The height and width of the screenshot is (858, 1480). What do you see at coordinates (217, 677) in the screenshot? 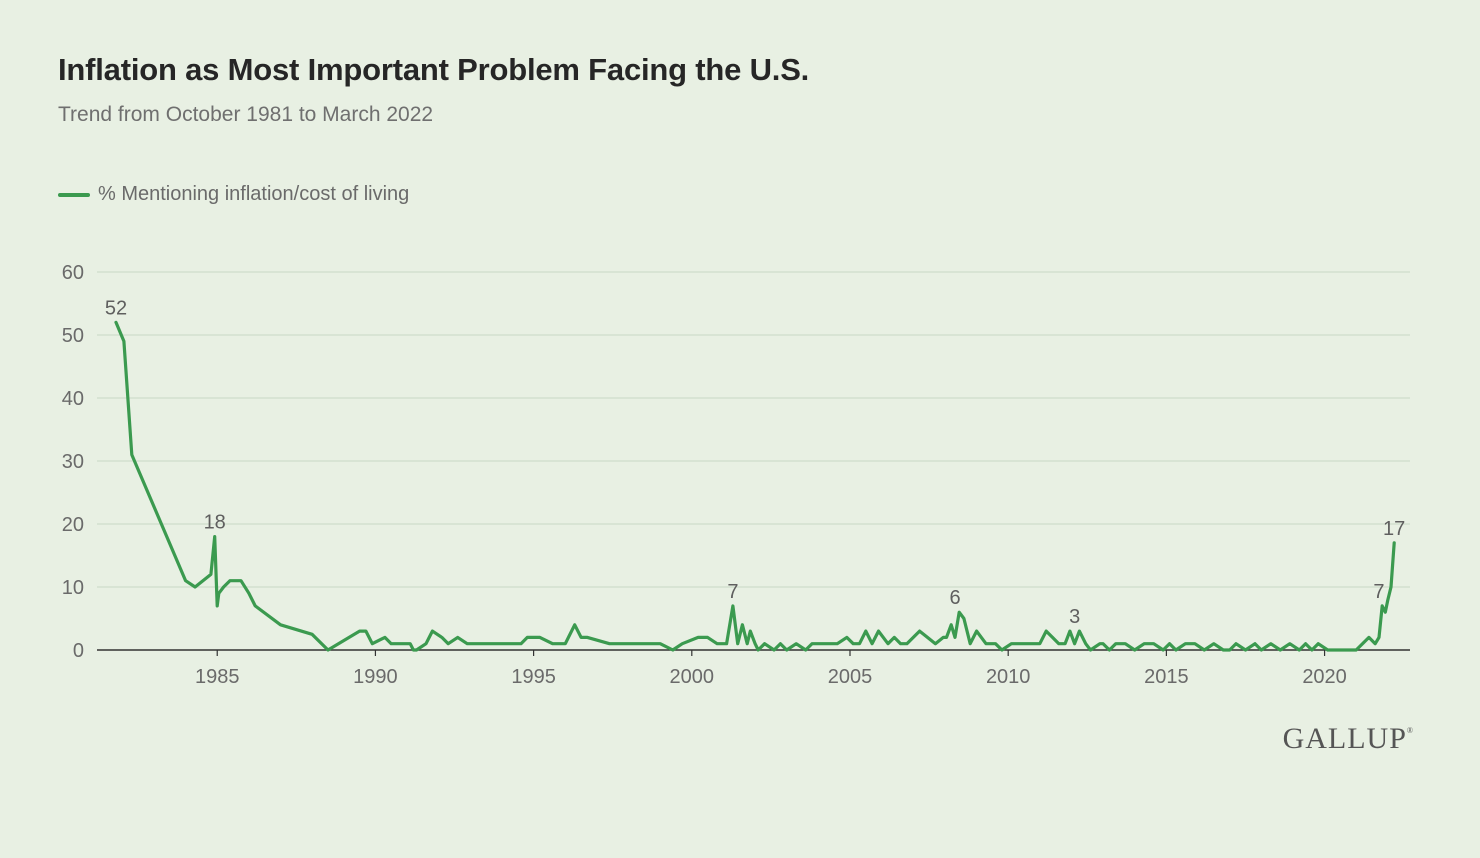
I see `x-tick-label-1985: 1985` at bounding box center [217, 677].